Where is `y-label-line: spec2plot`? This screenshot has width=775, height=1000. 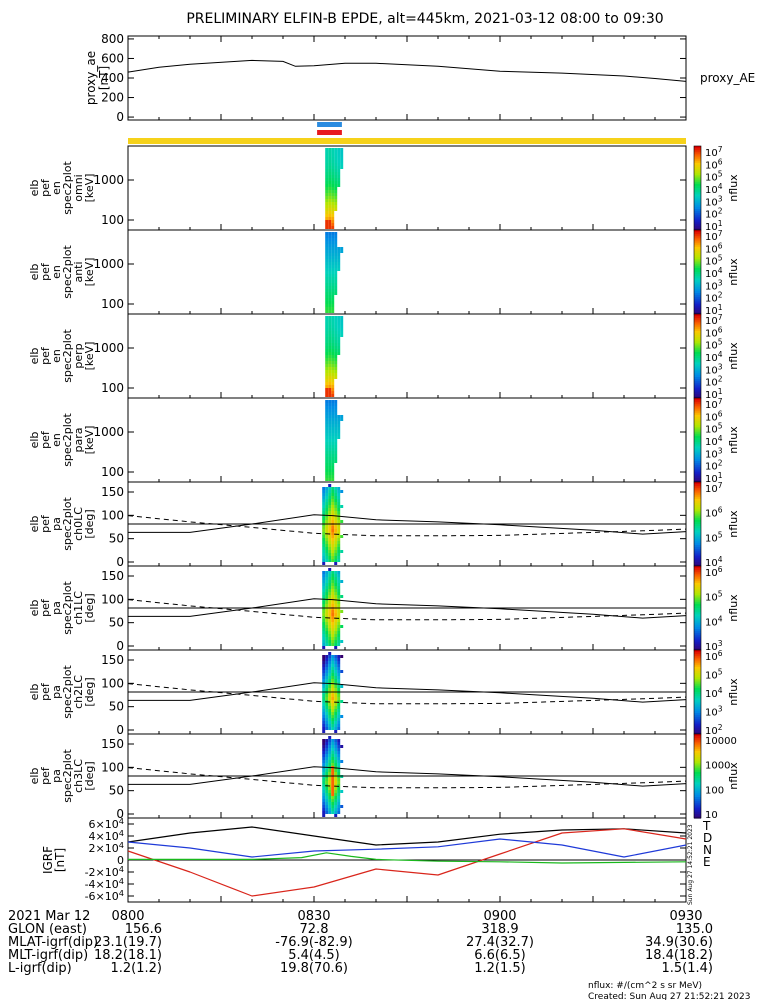 y-label-line: spec2plot is located at coordinates (67, 524).